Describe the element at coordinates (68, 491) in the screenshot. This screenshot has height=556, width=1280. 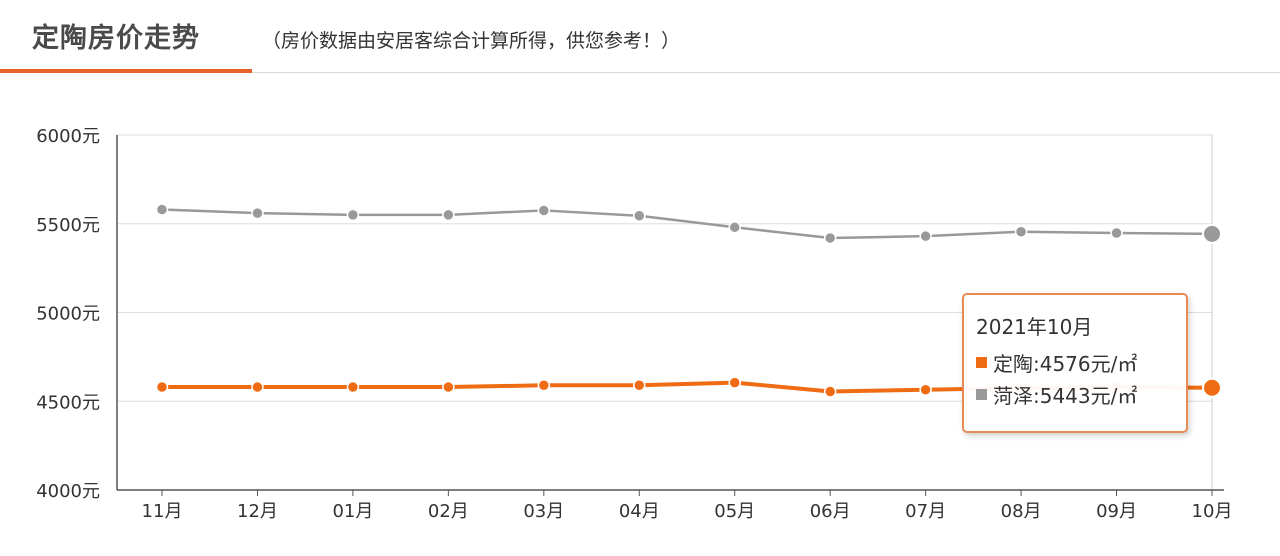
I see `y-tick-label: 4000元` at that location.